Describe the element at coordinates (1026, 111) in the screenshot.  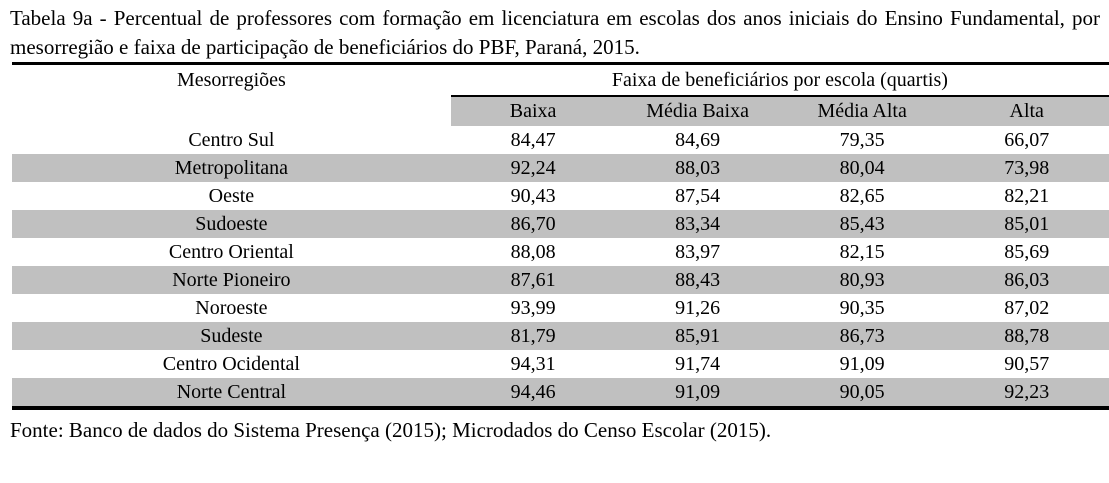
I see `column-header-alta: Alta` at that location.